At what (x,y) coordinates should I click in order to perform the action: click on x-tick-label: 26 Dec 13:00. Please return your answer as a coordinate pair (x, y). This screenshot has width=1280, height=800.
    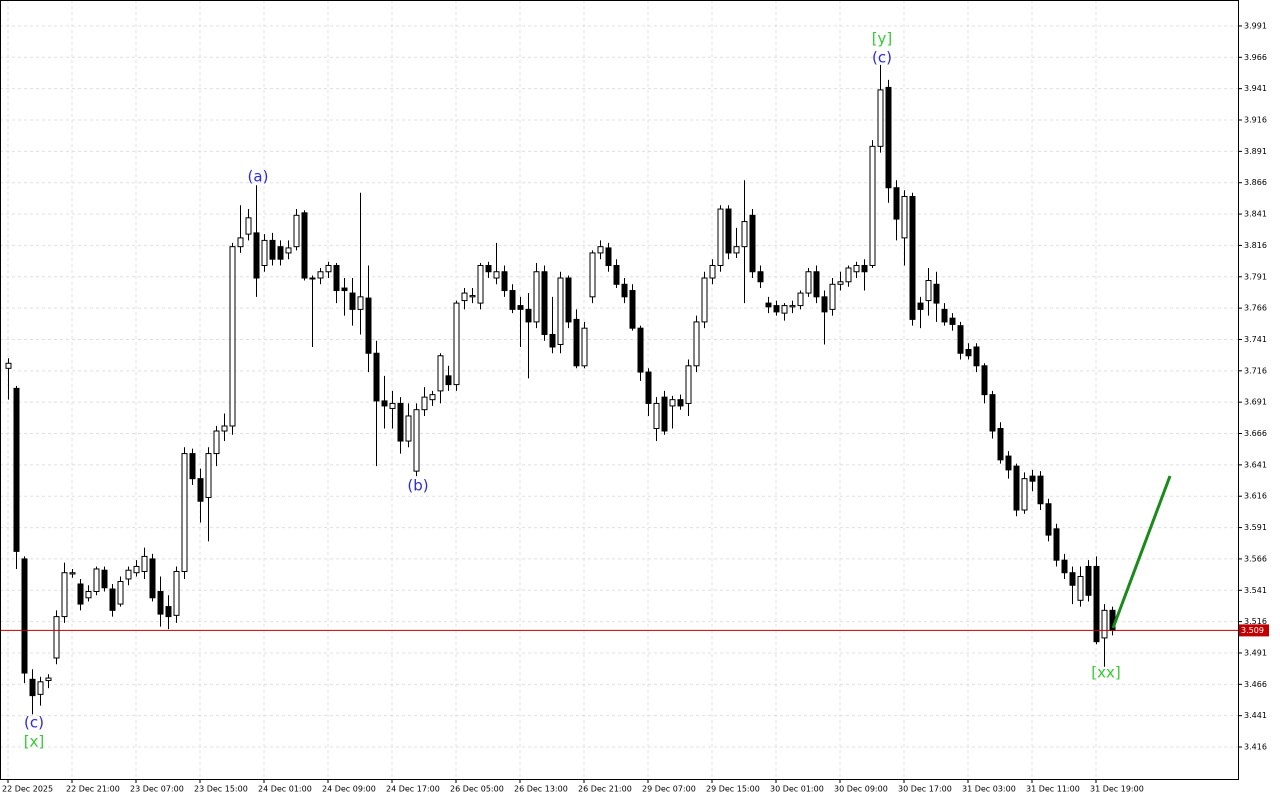
    Looking at the image, I should click on (541, 789).